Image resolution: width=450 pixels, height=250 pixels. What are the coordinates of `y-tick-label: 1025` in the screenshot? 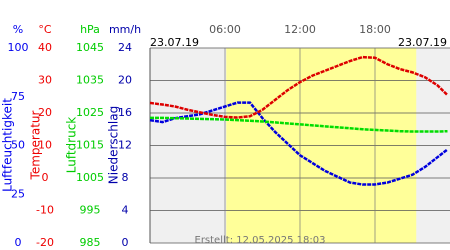 It's located at (90, 112).